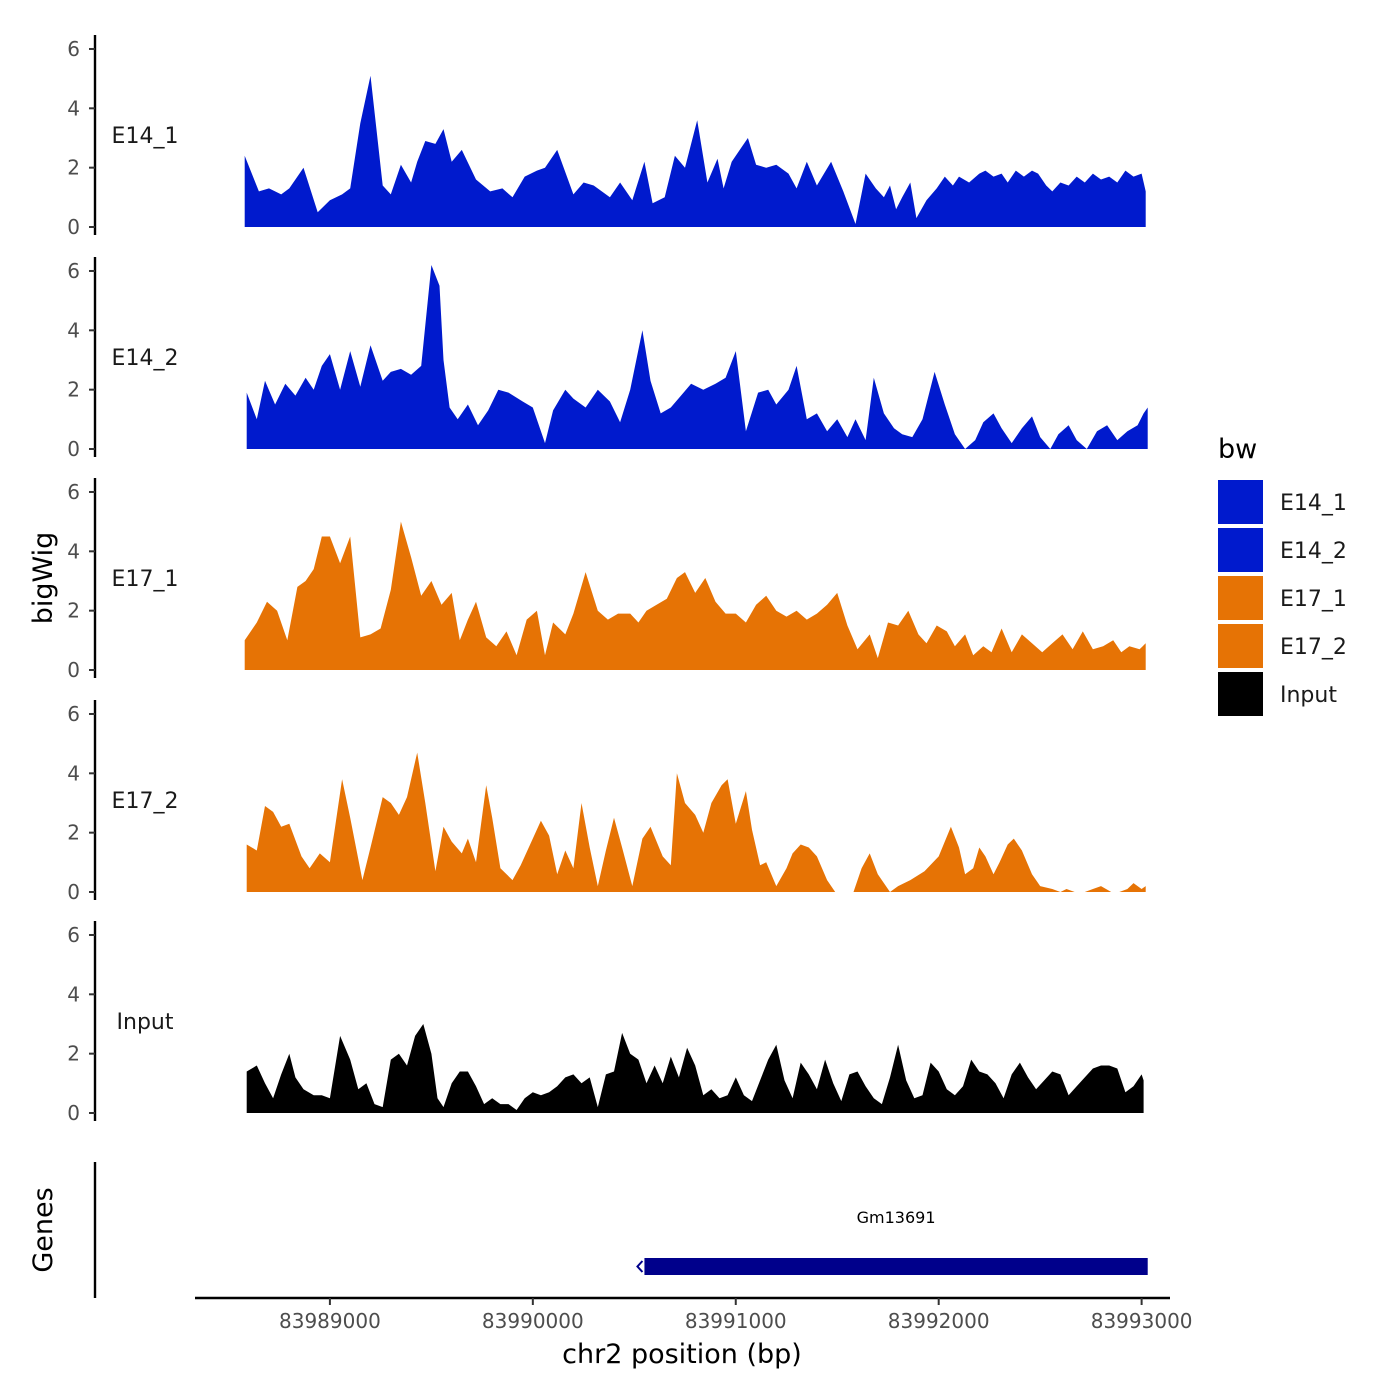 This screenshot has height=1400, width=1400. What do you see at coordinates (1313, 647) in the screenshot?
I see `legend-label: E17_2` at bounding box center [1313, 647].